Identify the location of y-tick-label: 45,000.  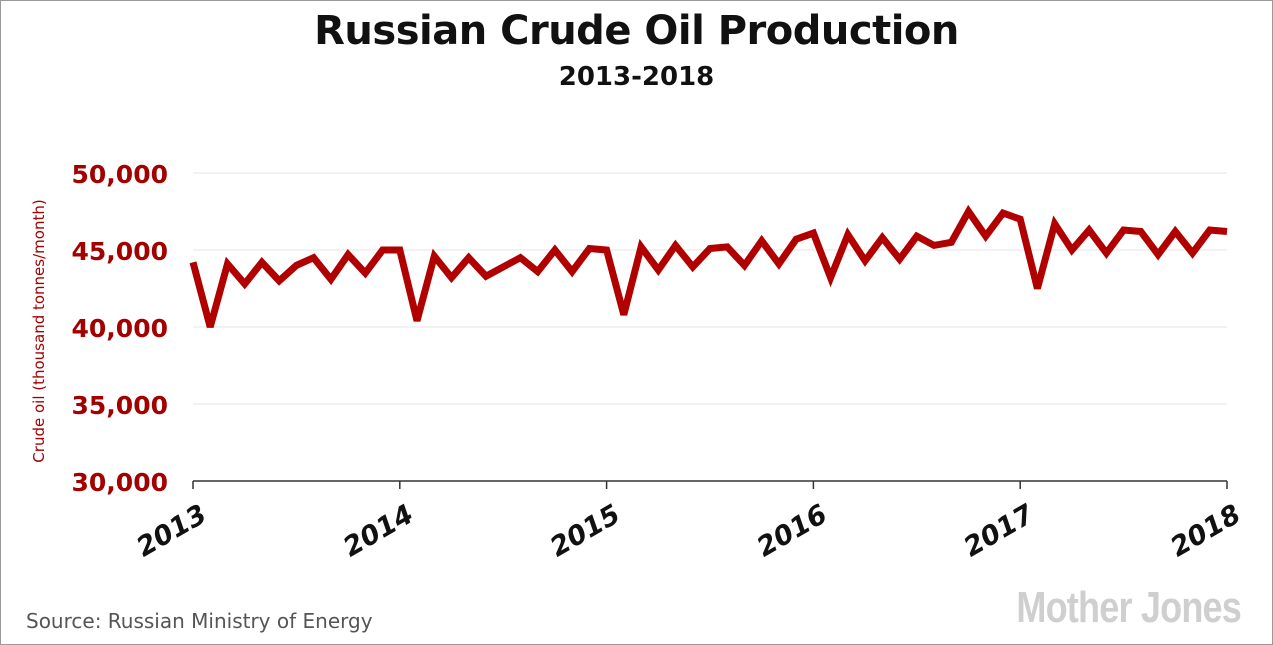
(120, 251).